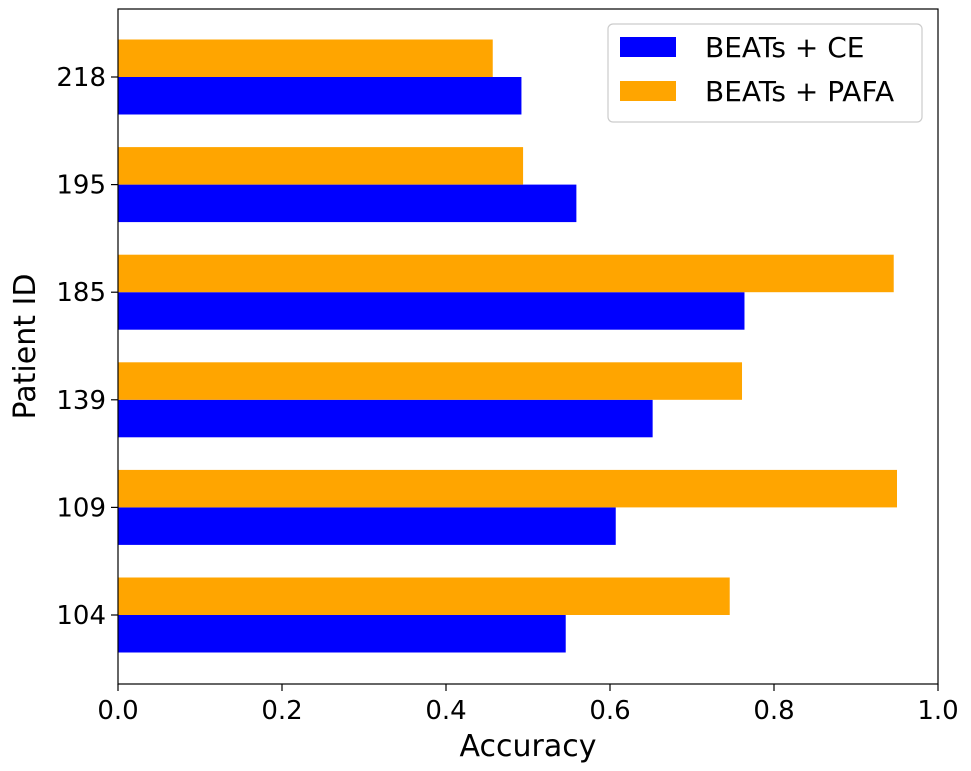 This screenshot has height=771, width=971. I want to click on legend-frame, so click(765, 73).